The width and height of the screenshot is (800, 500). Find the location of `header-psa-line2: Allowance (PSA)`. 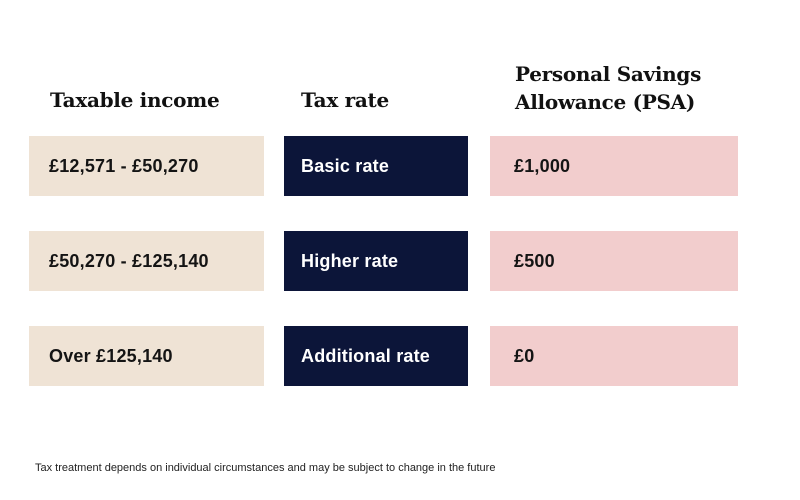

header-psa-line2: Allowance (PSA) is located at coordinates (605, 102).